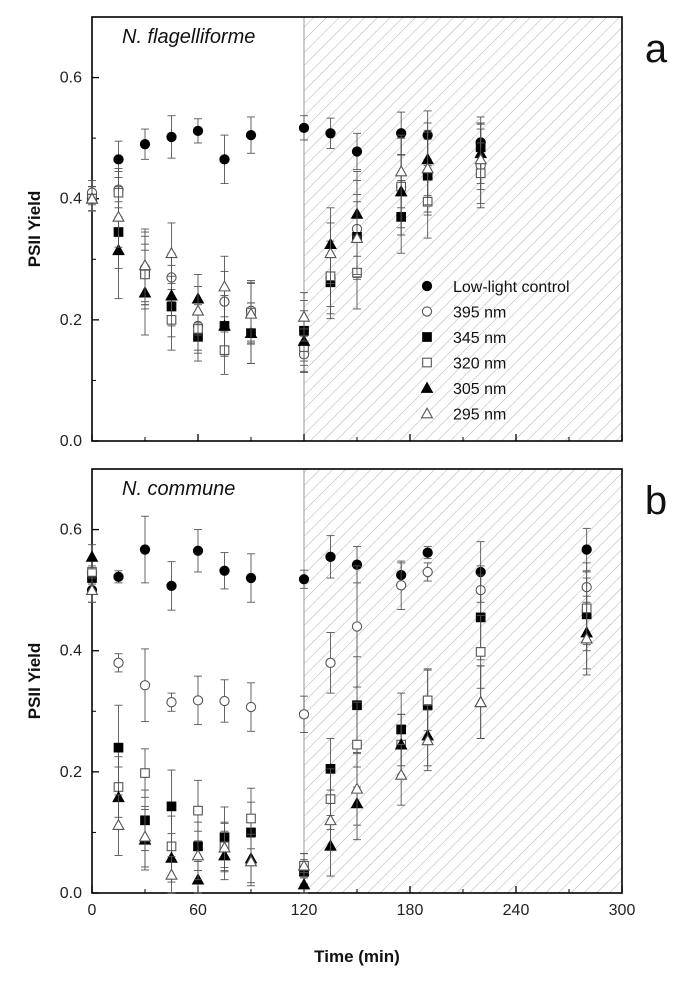  I want to click on legend-label: 345 nm, so click(479, 338).